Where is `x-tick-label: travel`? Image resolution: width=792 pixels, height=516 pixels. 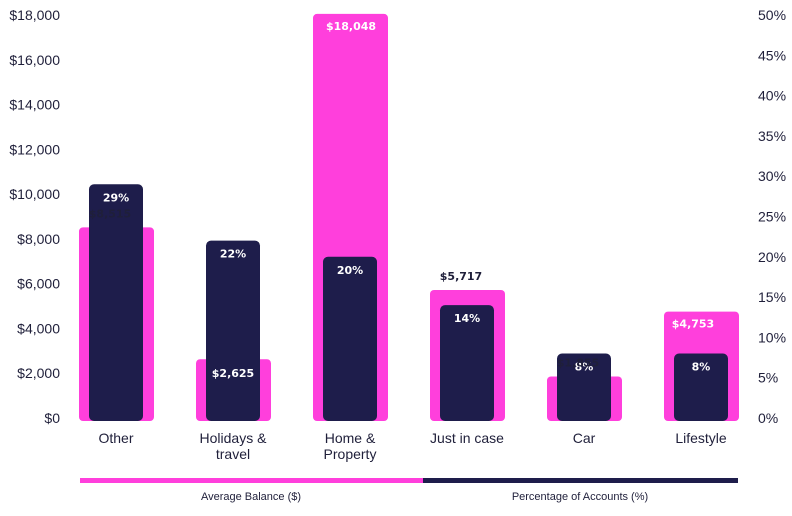
x-tick-label: travel is located at coordinates (233, 454).